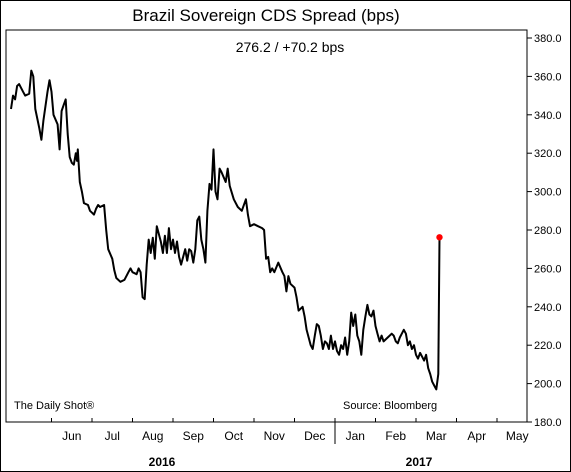 This screenshot has height=472, width=571. What do you see at coordinates (162, 462) in the screenshot?
I see `year-label-2016: 2016` at bounding box center [162, 462].